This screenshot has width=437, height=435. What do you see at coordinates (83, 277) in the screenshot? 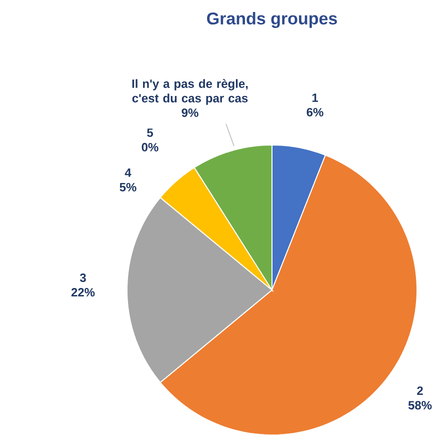
I see `slice-label: 3` at bounding box center [83, 277].